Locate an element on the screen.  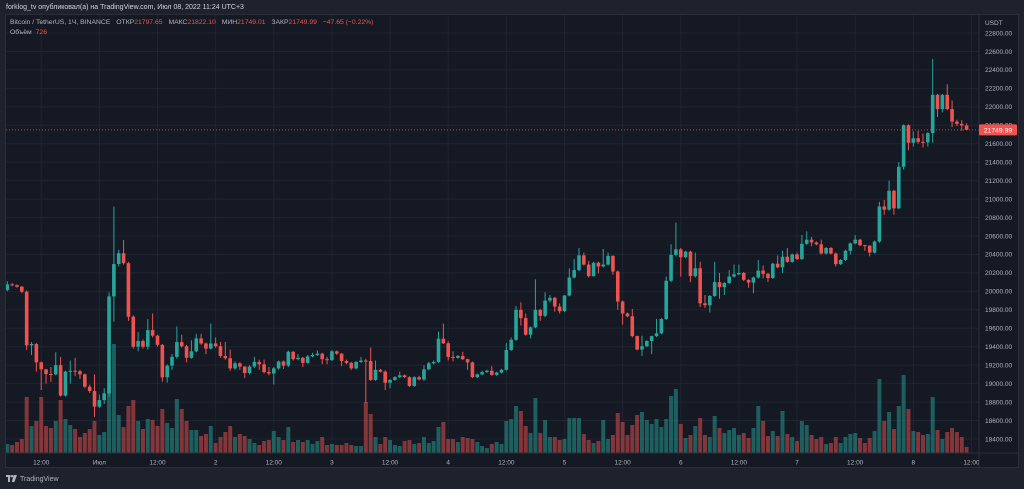
volume-label: Объём is located at coordinates (21, 32).